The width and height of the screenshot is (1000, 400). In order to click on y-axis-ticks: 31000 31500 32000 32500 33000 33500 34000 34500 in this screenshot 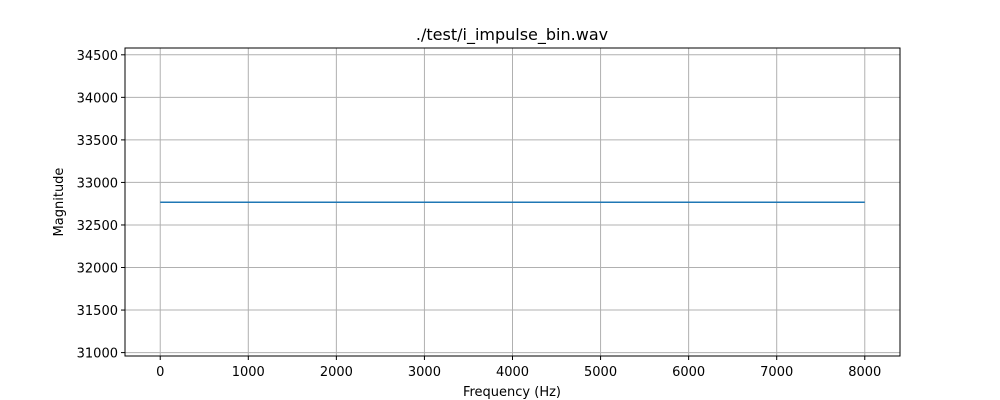, I will do `click(101, 205)`.